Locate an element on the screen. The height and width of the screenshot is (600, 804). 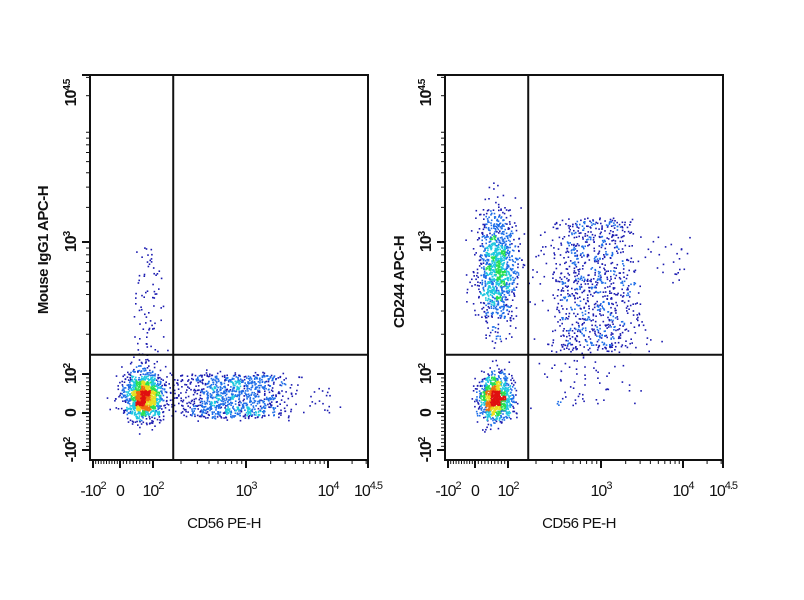
x-tick-label: 104.5 is located at coordinates (368, 490).